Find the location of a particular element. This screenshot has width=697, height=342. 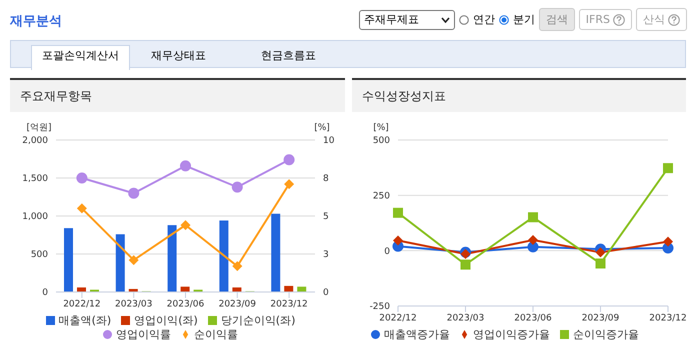

text: 연간 is located at coordinates (483, 19).